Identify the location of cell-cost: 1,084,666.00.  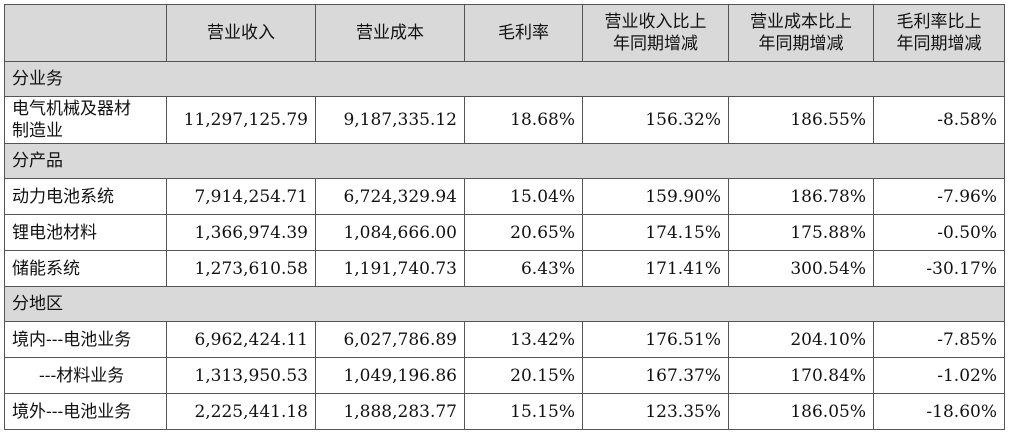
(390, 232).